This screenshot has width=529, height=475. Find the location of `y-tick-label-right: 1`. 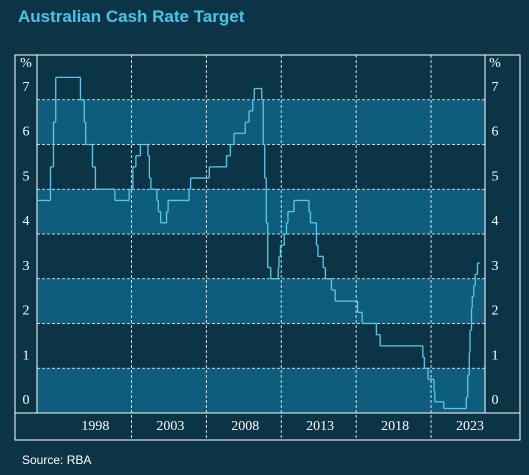

y-tick-label-right: 1 is located at coordinates (495, 355).